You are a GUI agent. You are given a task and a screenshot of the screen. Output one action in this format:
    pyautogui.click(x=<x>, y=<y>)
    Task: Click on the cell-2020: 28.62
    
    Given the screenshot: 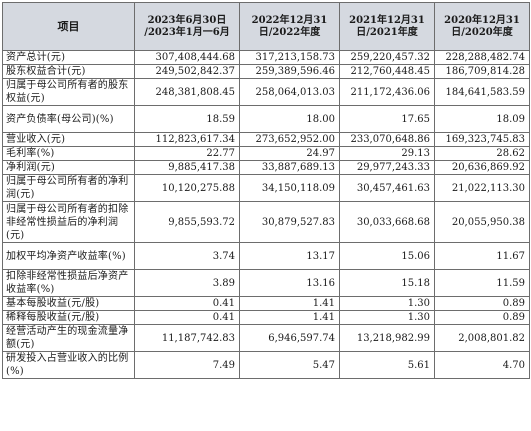 What is the action you would take?
    pyautogui.click(x=482, y=153)
    